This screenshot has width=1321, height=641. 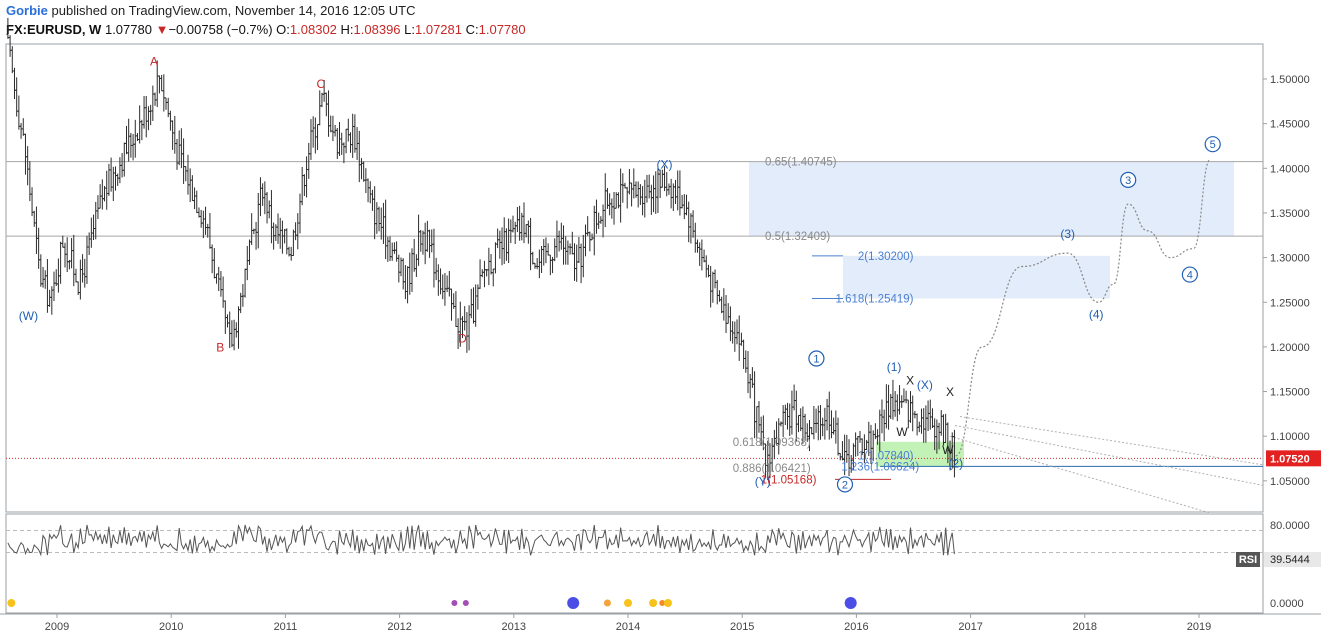 I want to click on fib-label: 1.236(1.06624), so click(x=880, y=467).